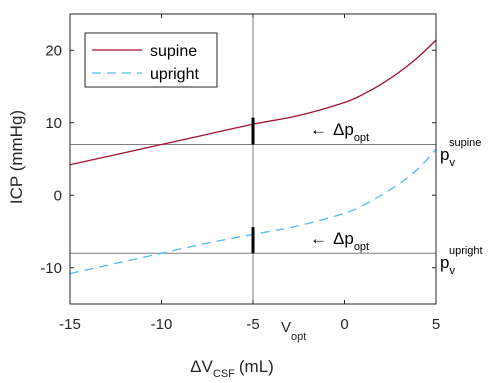  Describe the element at coordinates (344, 324) in the screenshot. I see `x-tick-label: 0` at that location.